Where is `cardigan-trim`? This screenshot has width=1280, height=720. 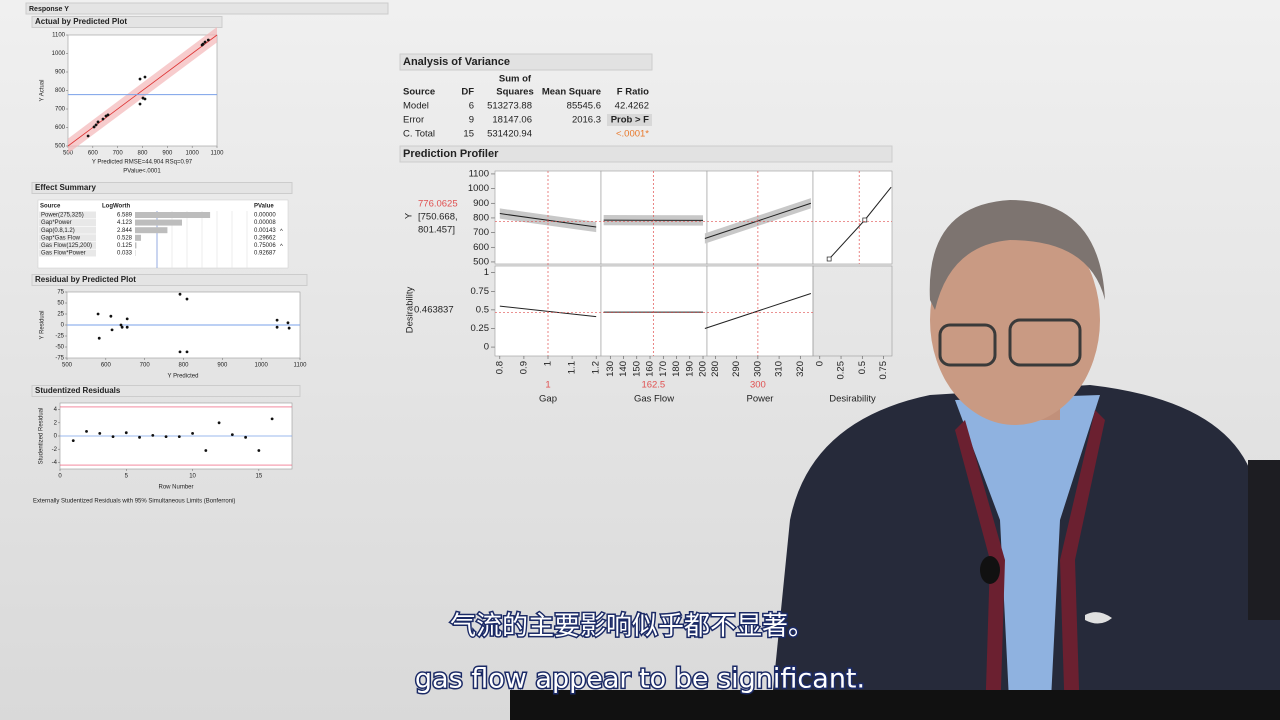
cardigan-trim is located at coordinates (1082, 565).